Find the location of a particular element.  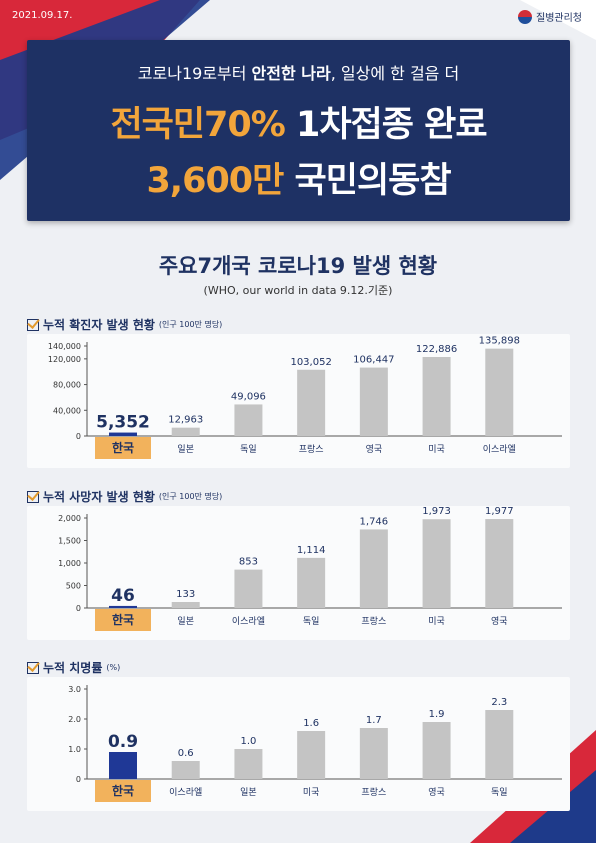

section-title: 주요7개국 코로나19 발생 현황 is located at coordinates (298, 266).